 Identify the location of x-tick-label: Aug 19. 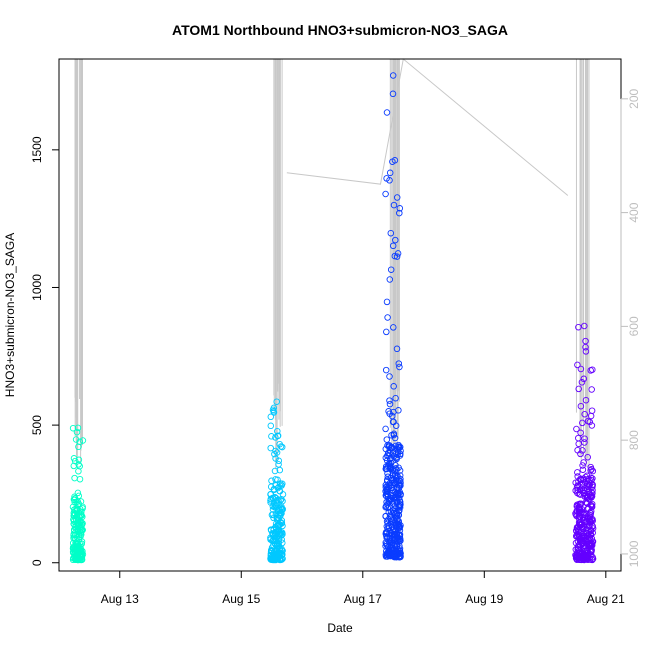
(484, 599).